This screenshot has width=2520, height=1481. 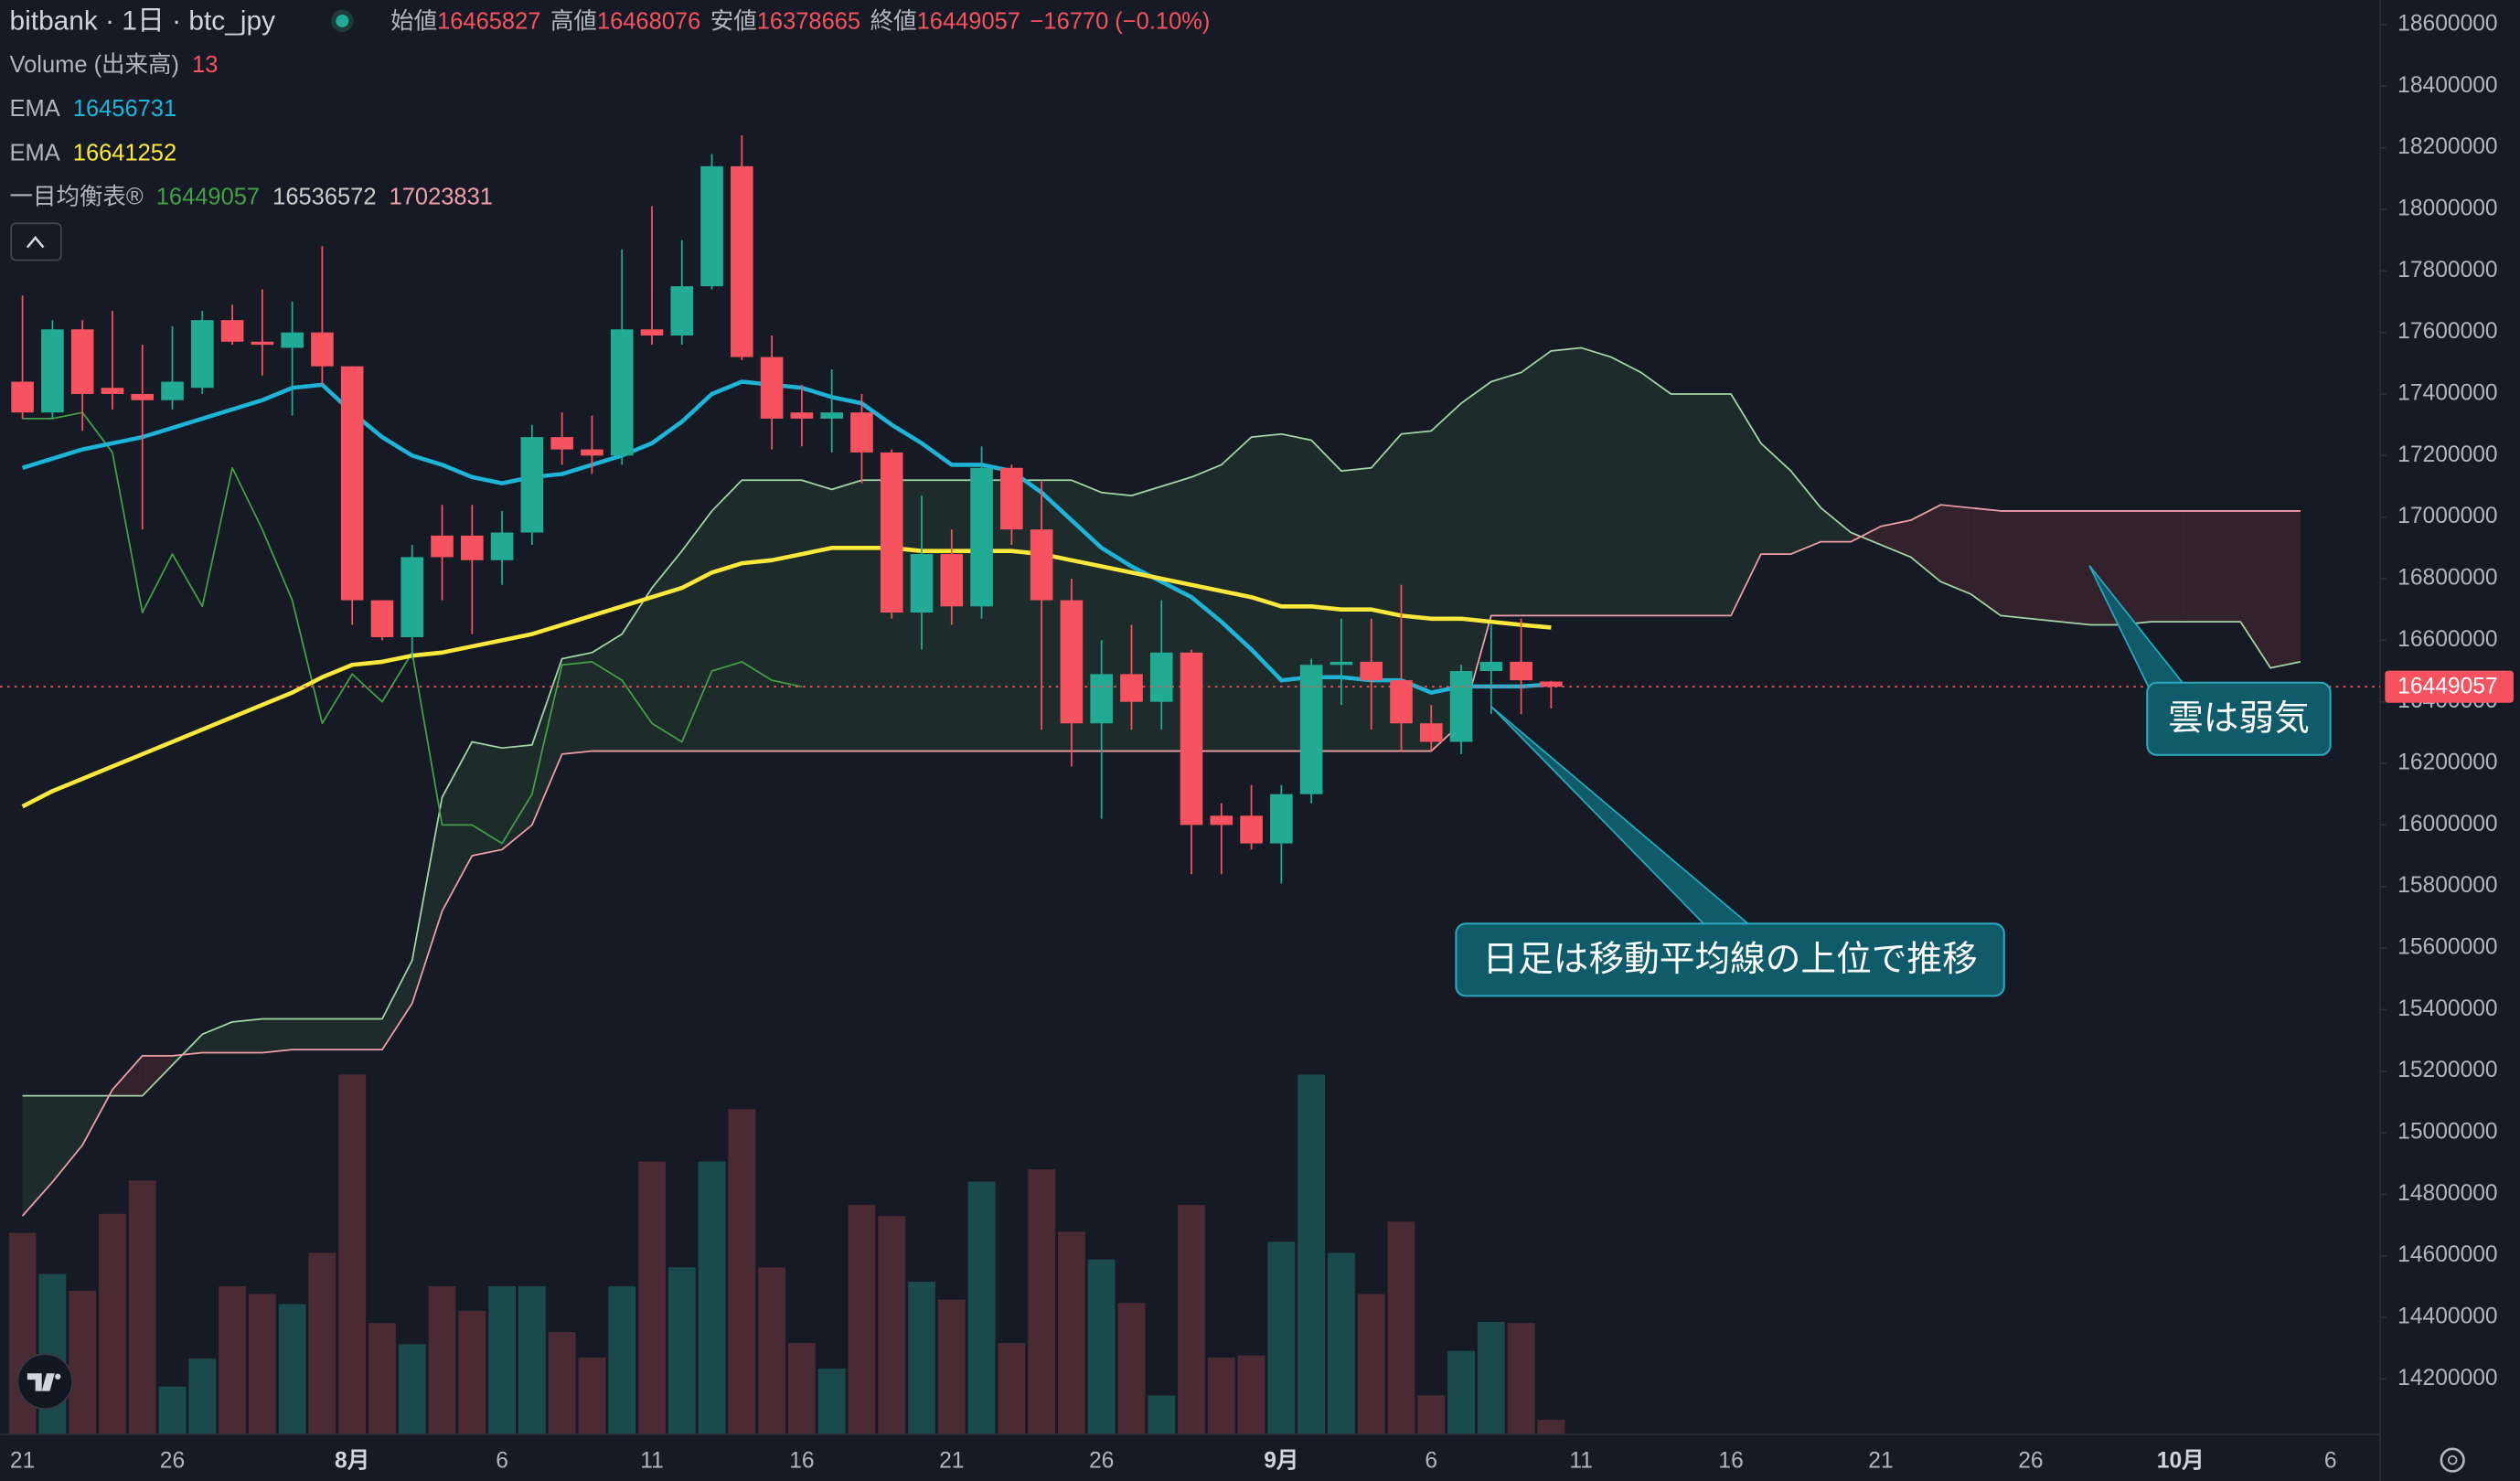 I want to click on ohlc-value: 16449057, so click(x=968, y=21).